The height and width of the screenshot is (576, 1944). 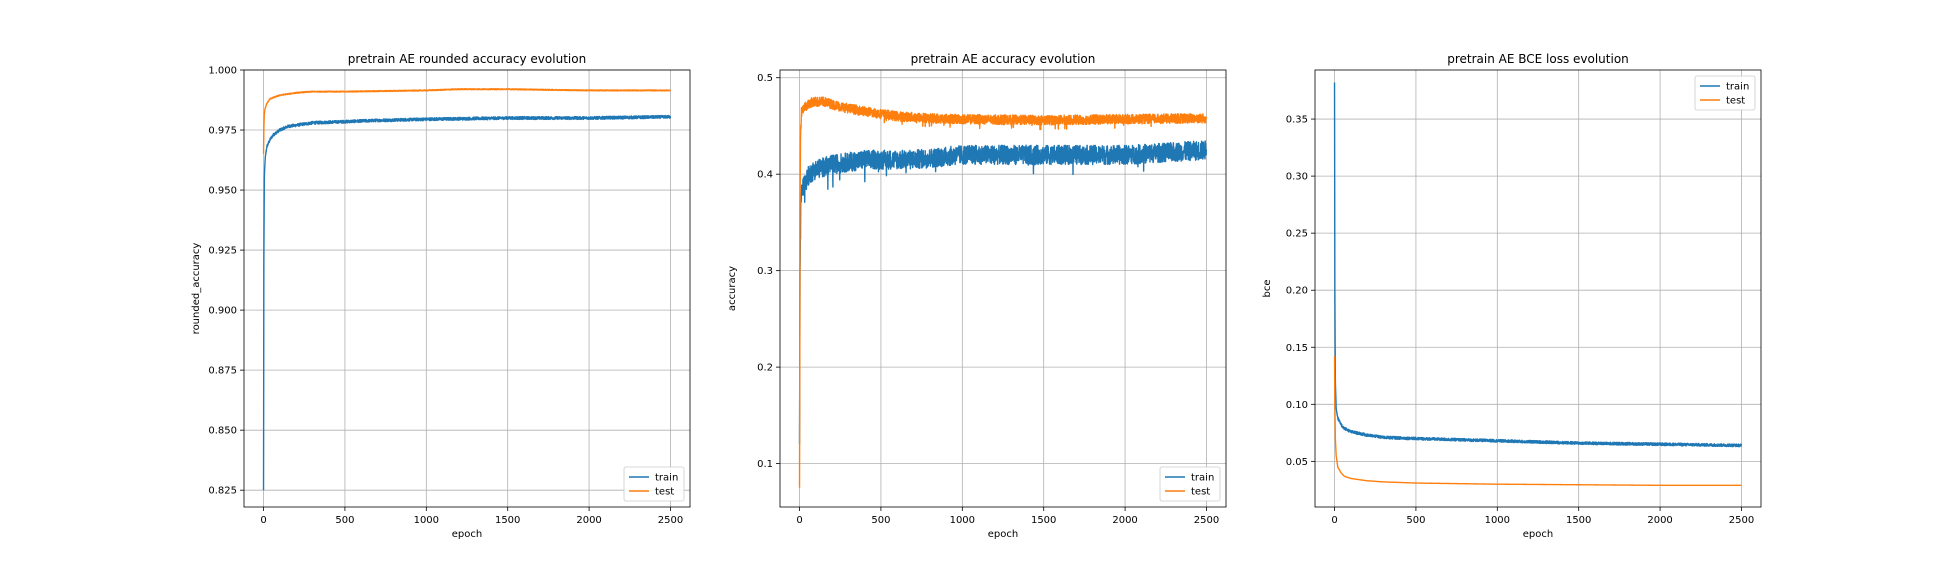 What do you see at coordinates (1297, 120) in the screenshot?
I see `y-tick-label: 0.35` at bounding box center [1297, 120].